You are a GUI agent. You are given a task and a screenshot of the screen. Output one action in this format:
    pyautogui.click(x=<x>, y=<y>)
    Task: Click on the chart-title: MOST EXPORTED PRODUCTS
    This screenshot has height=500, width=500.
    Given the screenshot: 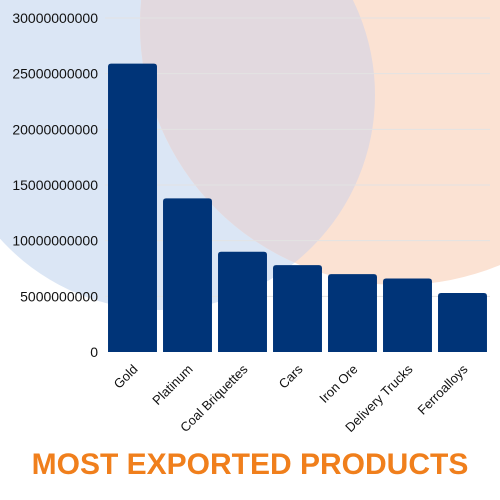 What is the action you would take?
    pyautogui.click(x=250, y=464)
    